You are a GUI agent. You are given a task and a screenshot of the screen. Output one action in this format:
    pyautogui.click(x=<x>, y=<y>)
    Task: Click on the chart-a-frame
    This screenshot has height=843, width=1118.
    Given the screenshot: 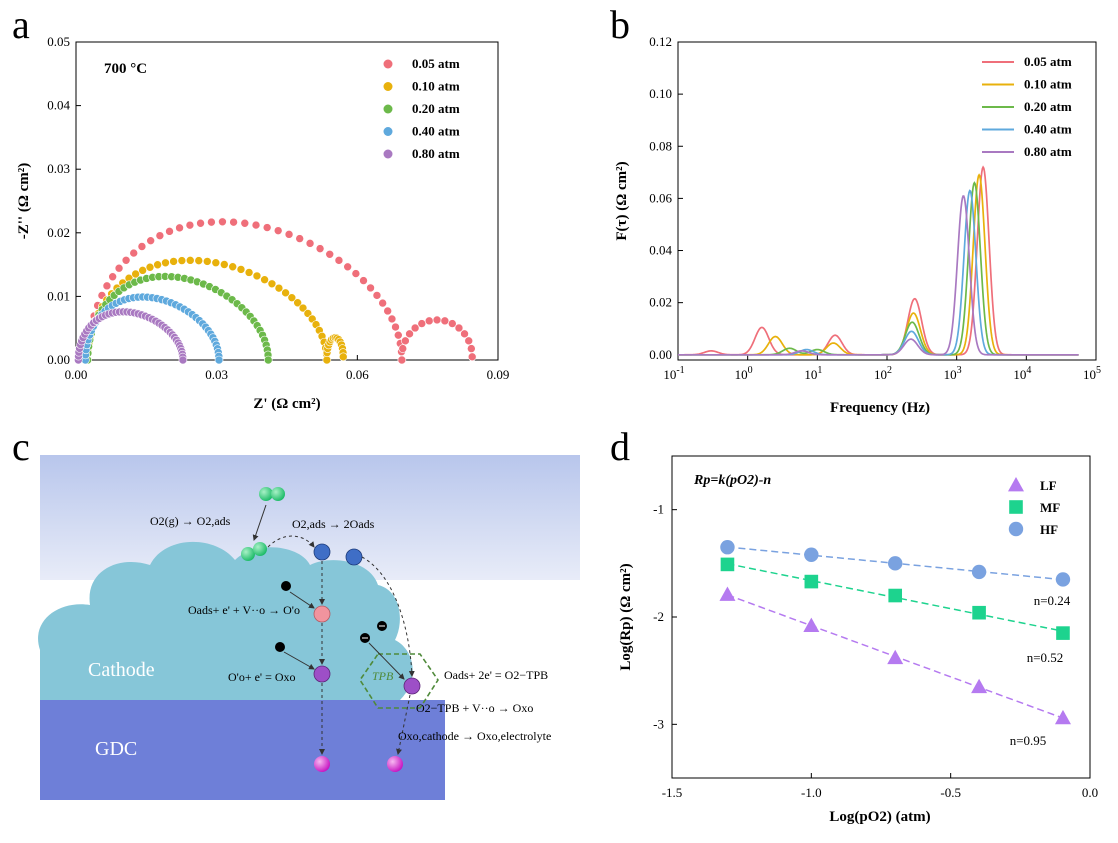 What is the action you would take?
    pyautogui.click(x=287, y=201)
    